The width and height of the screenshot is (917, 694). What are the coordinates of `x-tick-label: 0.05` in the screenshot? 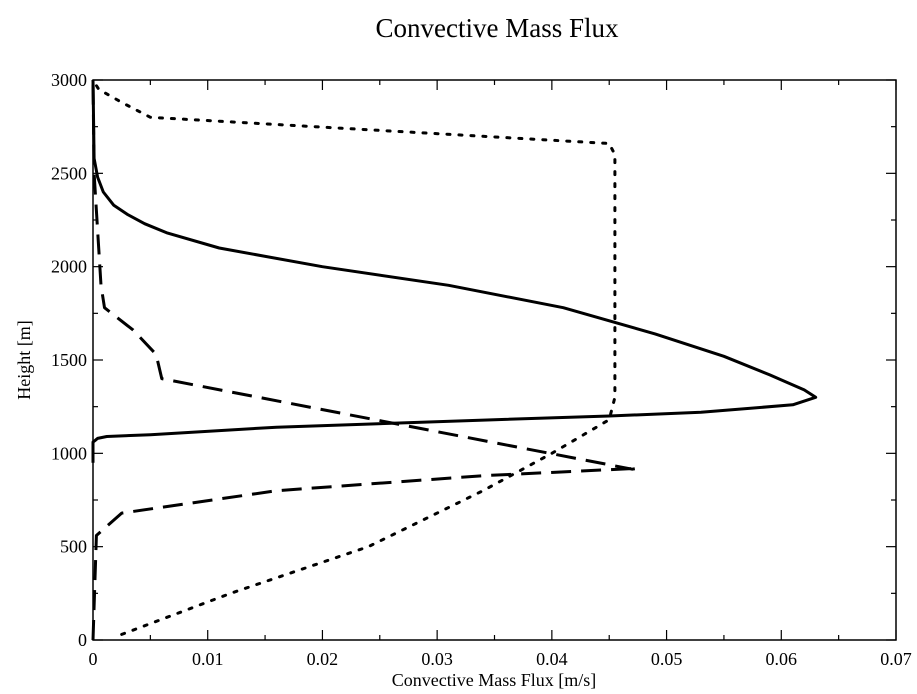 It's located at (667, 659).